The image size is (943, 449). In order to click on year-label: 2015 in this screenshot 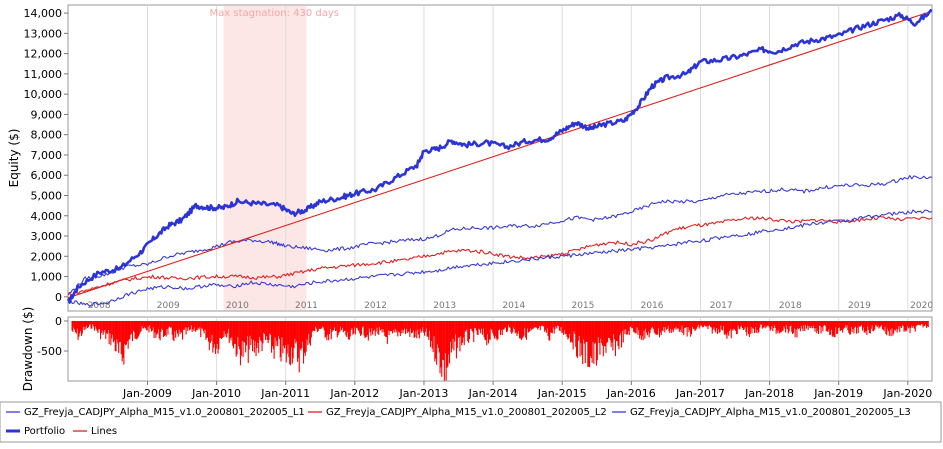, I will do `click(582, 306)`.